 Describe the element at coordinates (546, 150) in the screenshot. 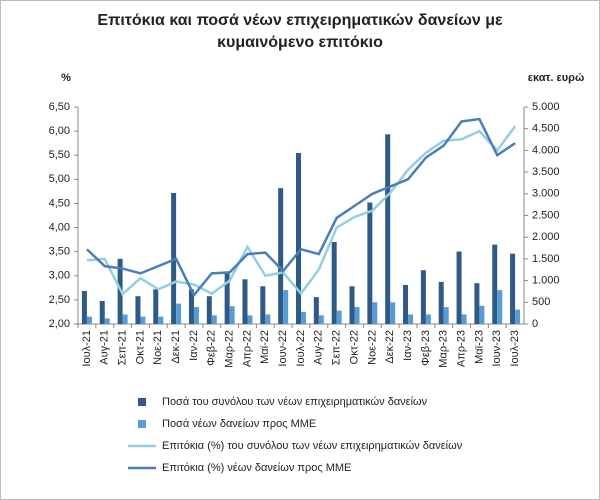

I see `y2-tick-label: 4.000` at that location.